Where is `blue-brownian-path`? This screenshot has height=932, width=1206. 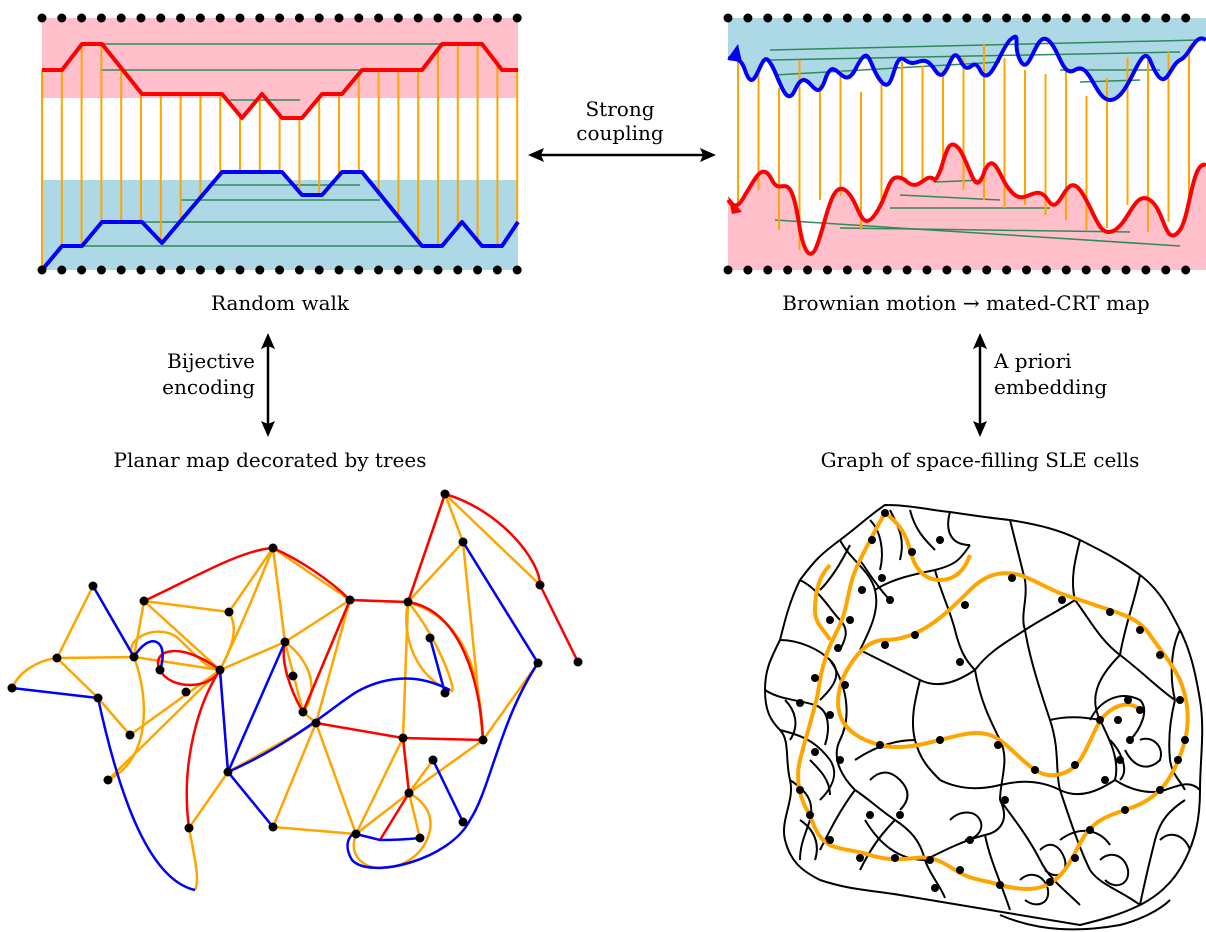
blue-brownian-path is located at coordinates (966, 68).